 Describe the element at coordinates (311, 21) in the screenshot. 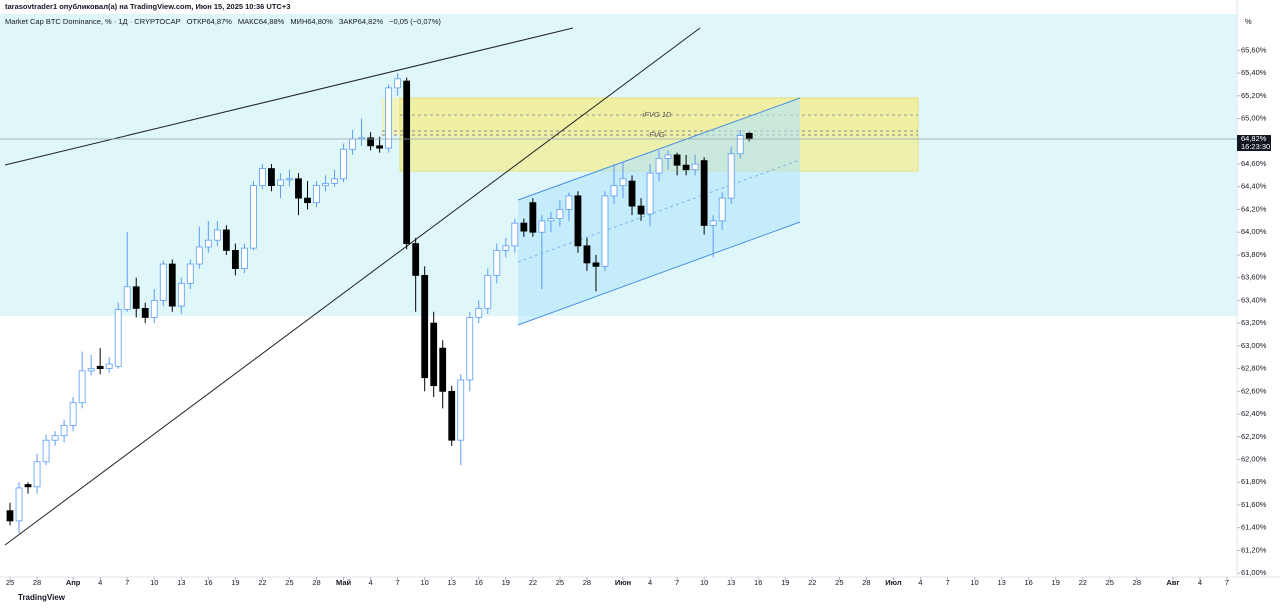

I see `legend-item: МИН64,80%` at that location.